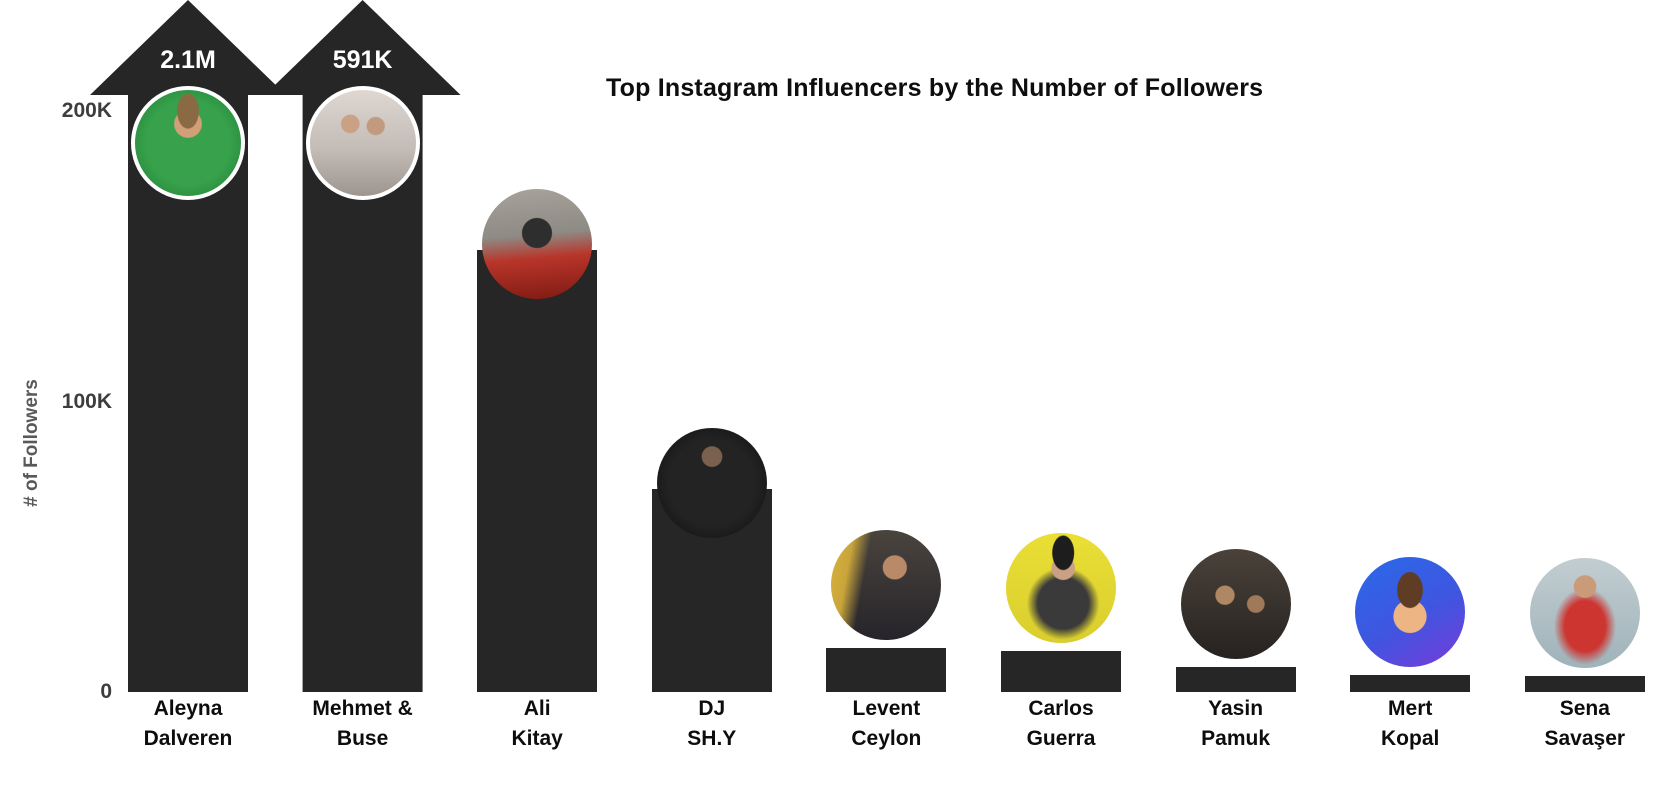 The image size is (1661, 789). What do you see at coordinates (712, 724) in the screenshot?
I see `category-label-dj-shy: DJ SH.Y` at bounding box center [712, 724].